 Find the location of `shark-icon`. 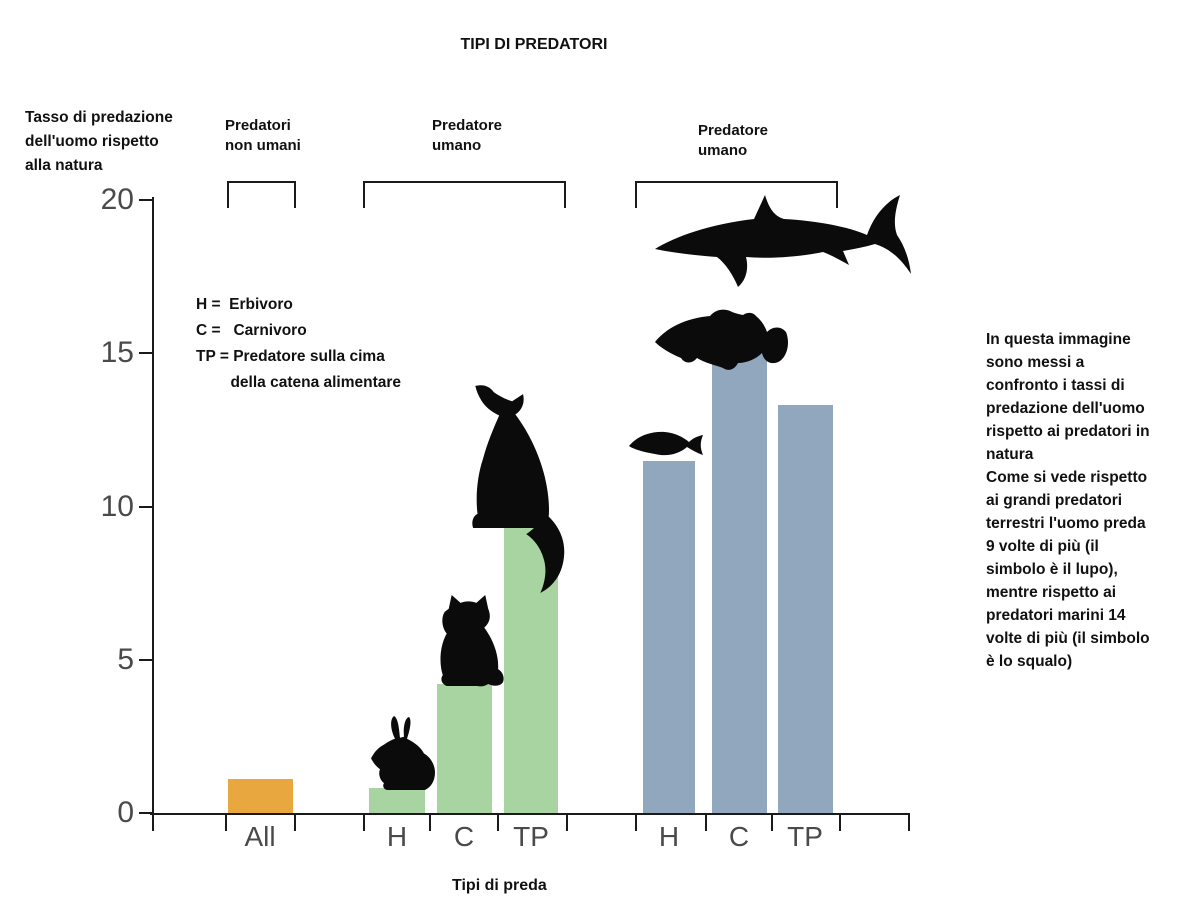

shark-icon is located at coordinates (782, 242).